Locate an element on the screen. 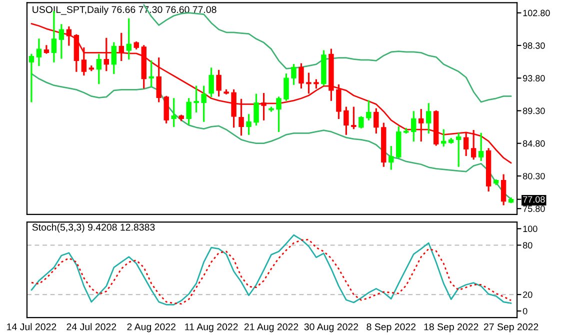 Image resolution: width=562 pixels, height=335 pixels. y-tick-label: 80 is located at coordinates (527, 245).